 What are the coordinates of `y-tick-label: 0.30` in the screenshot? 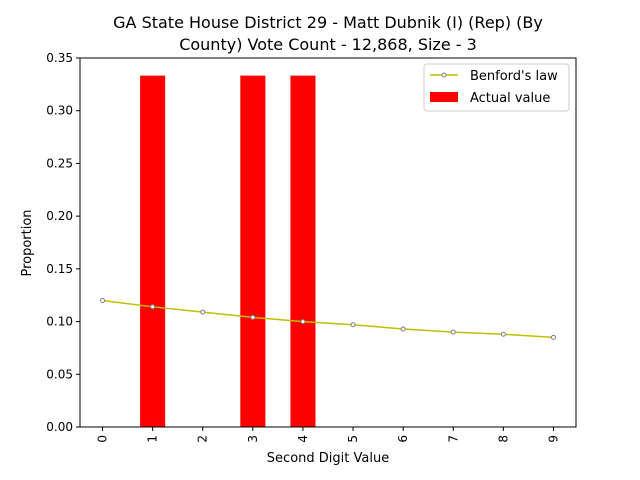 It's located at (59, 111).